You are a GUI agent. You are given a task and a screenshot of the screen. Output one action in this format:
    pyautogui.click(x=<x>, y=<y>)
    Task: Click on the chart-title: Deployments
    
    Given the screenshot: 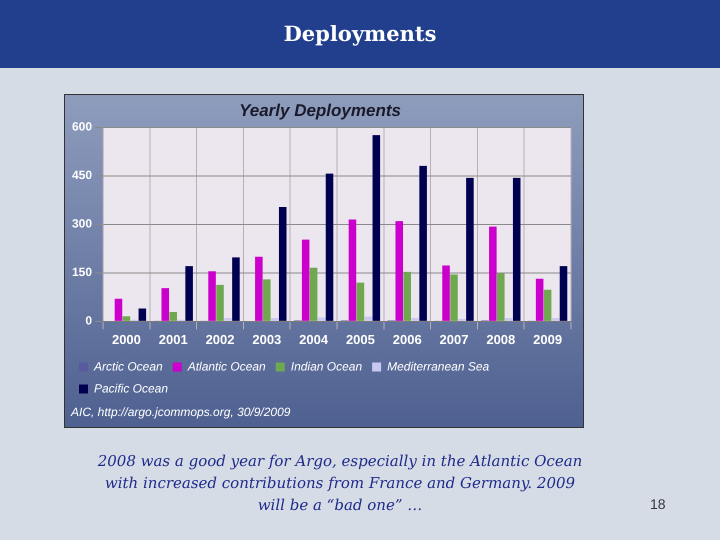 What is the action you would take?
    pyautogui.click(x=360, y=34)
    